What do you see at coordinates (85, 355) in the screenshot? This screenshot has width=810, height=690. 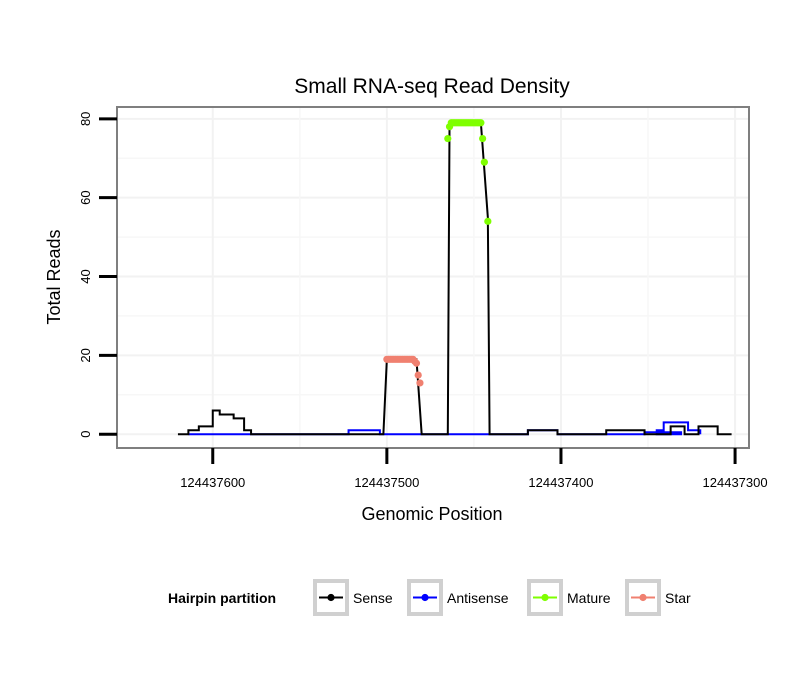 I see `y-tick-label: 20` at bounding box center [85, 355].